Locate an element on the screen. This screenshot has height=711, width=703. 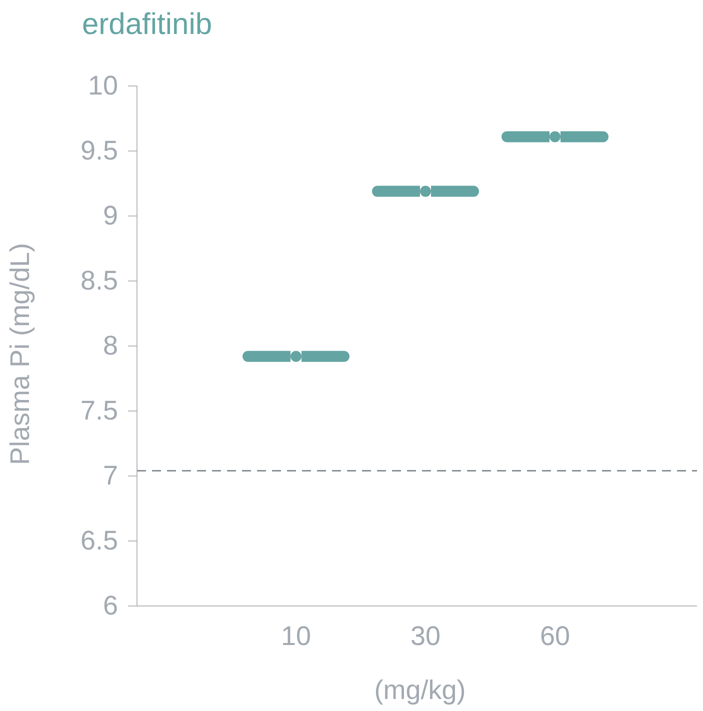
y-tick-label: 7.5 is located at coordinates (99, 411).